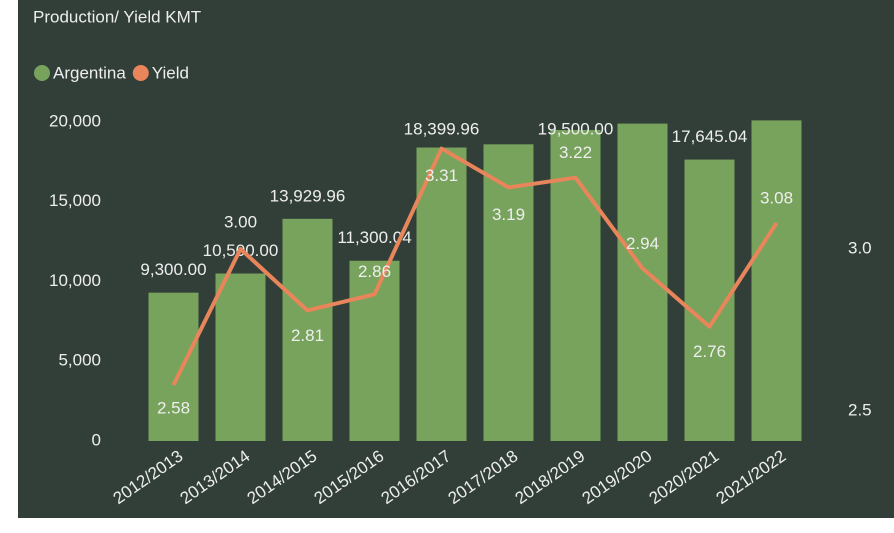 The image size is (894, 533). I want to click on bar-value-label: 18,399.96, so click(442, 128).